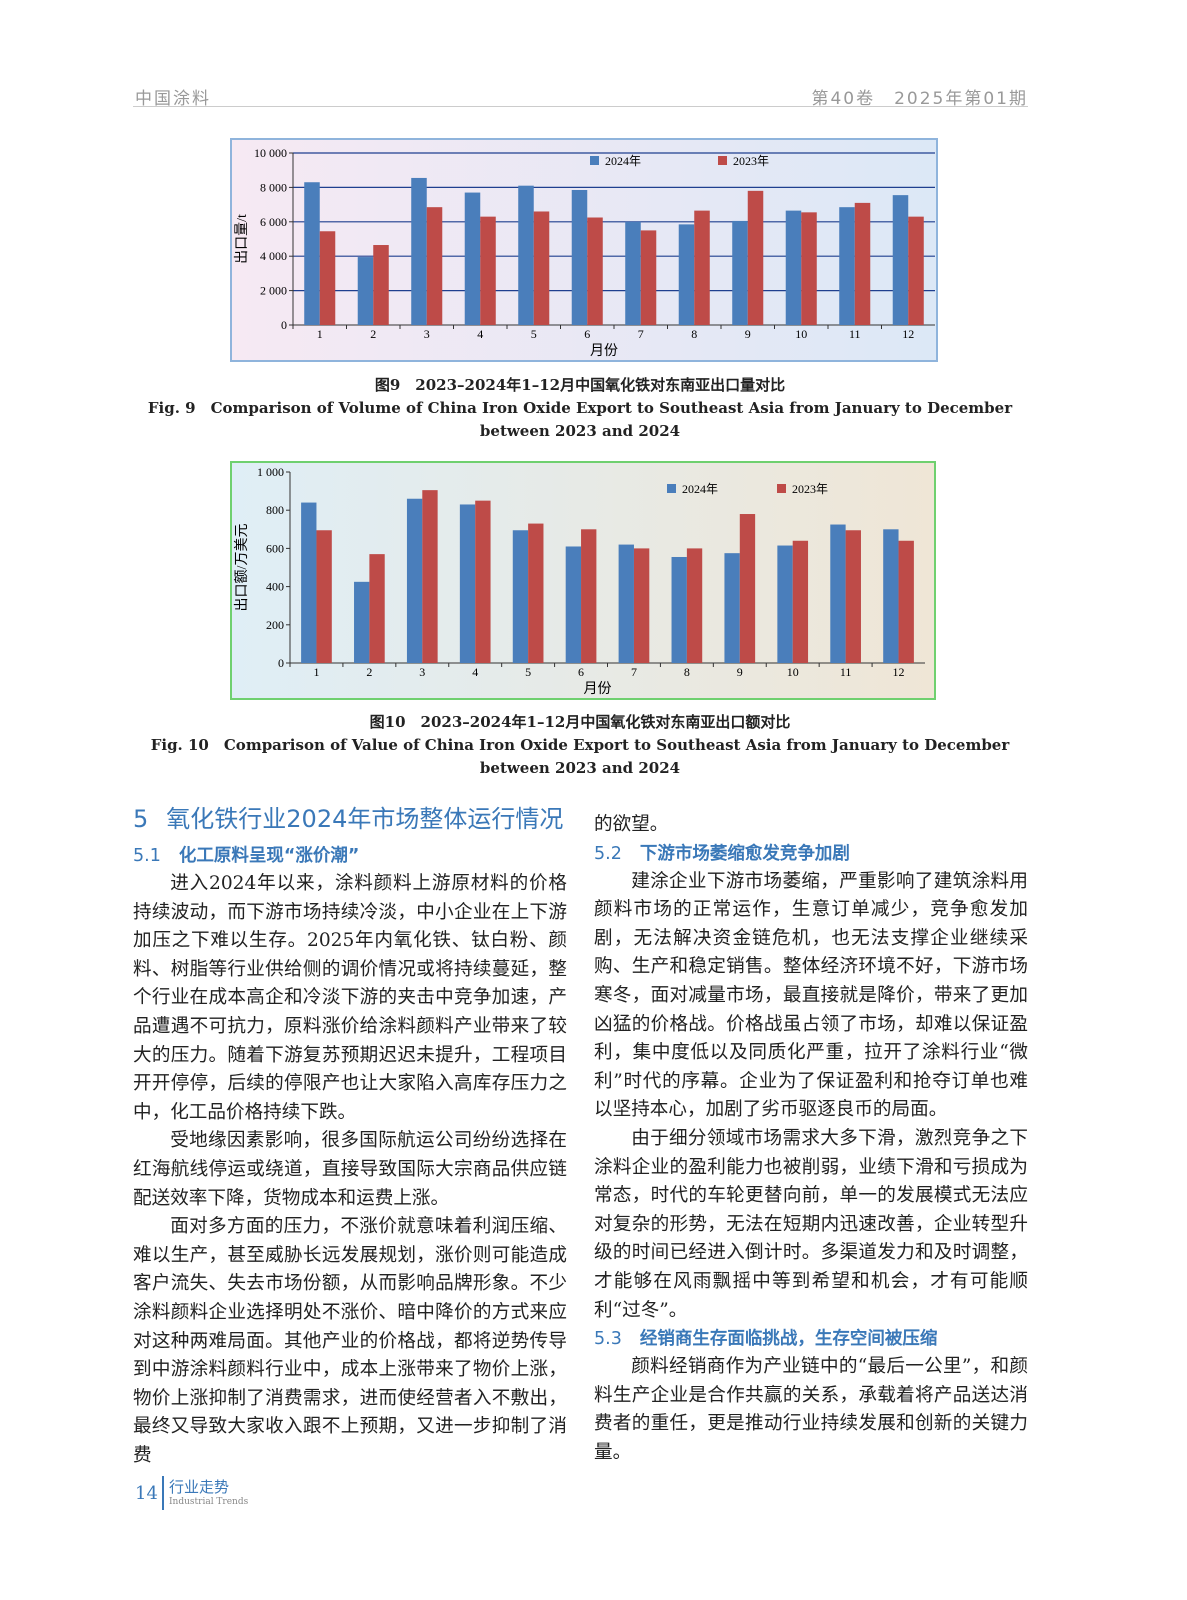 Image resolution: width=1187 pixels, height=1600 pixels. I want to click on subsection-number: 5.3, so click(608, 1339).